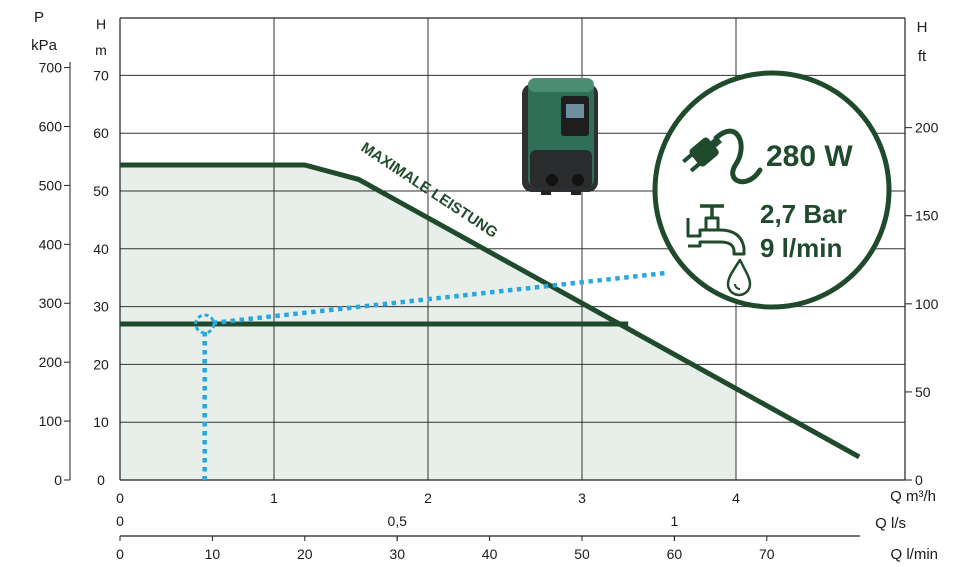  What do you see at coordinates (39, 17) in the screenshot?
I see `pressure-axis-symbol: P` at bounding box center [39, 17].